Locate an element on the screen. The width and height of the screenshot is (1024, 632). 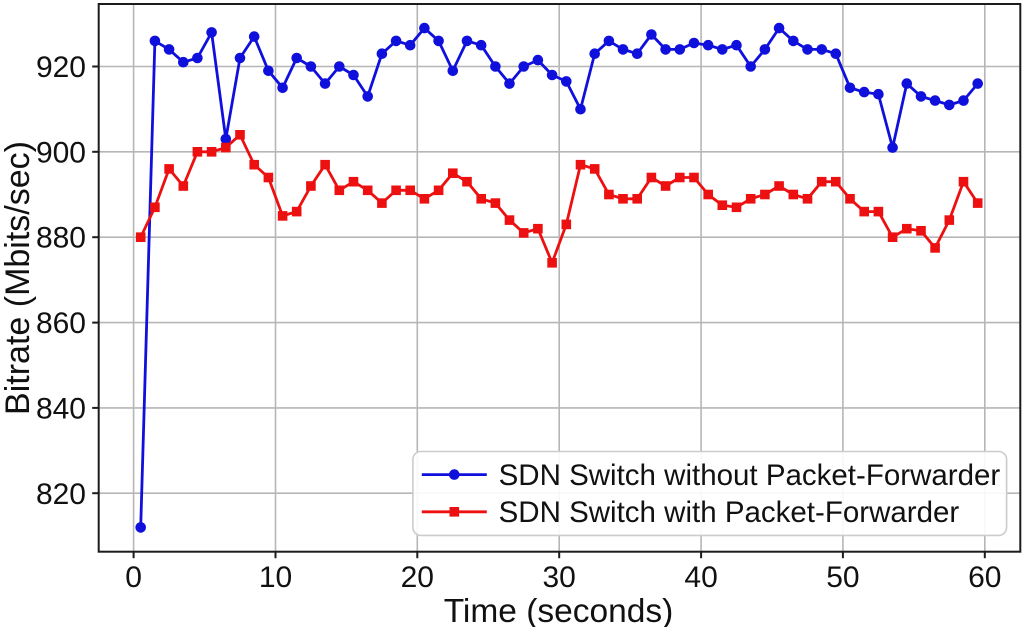
svg-text: 50 is located at coordinates (842, 577).